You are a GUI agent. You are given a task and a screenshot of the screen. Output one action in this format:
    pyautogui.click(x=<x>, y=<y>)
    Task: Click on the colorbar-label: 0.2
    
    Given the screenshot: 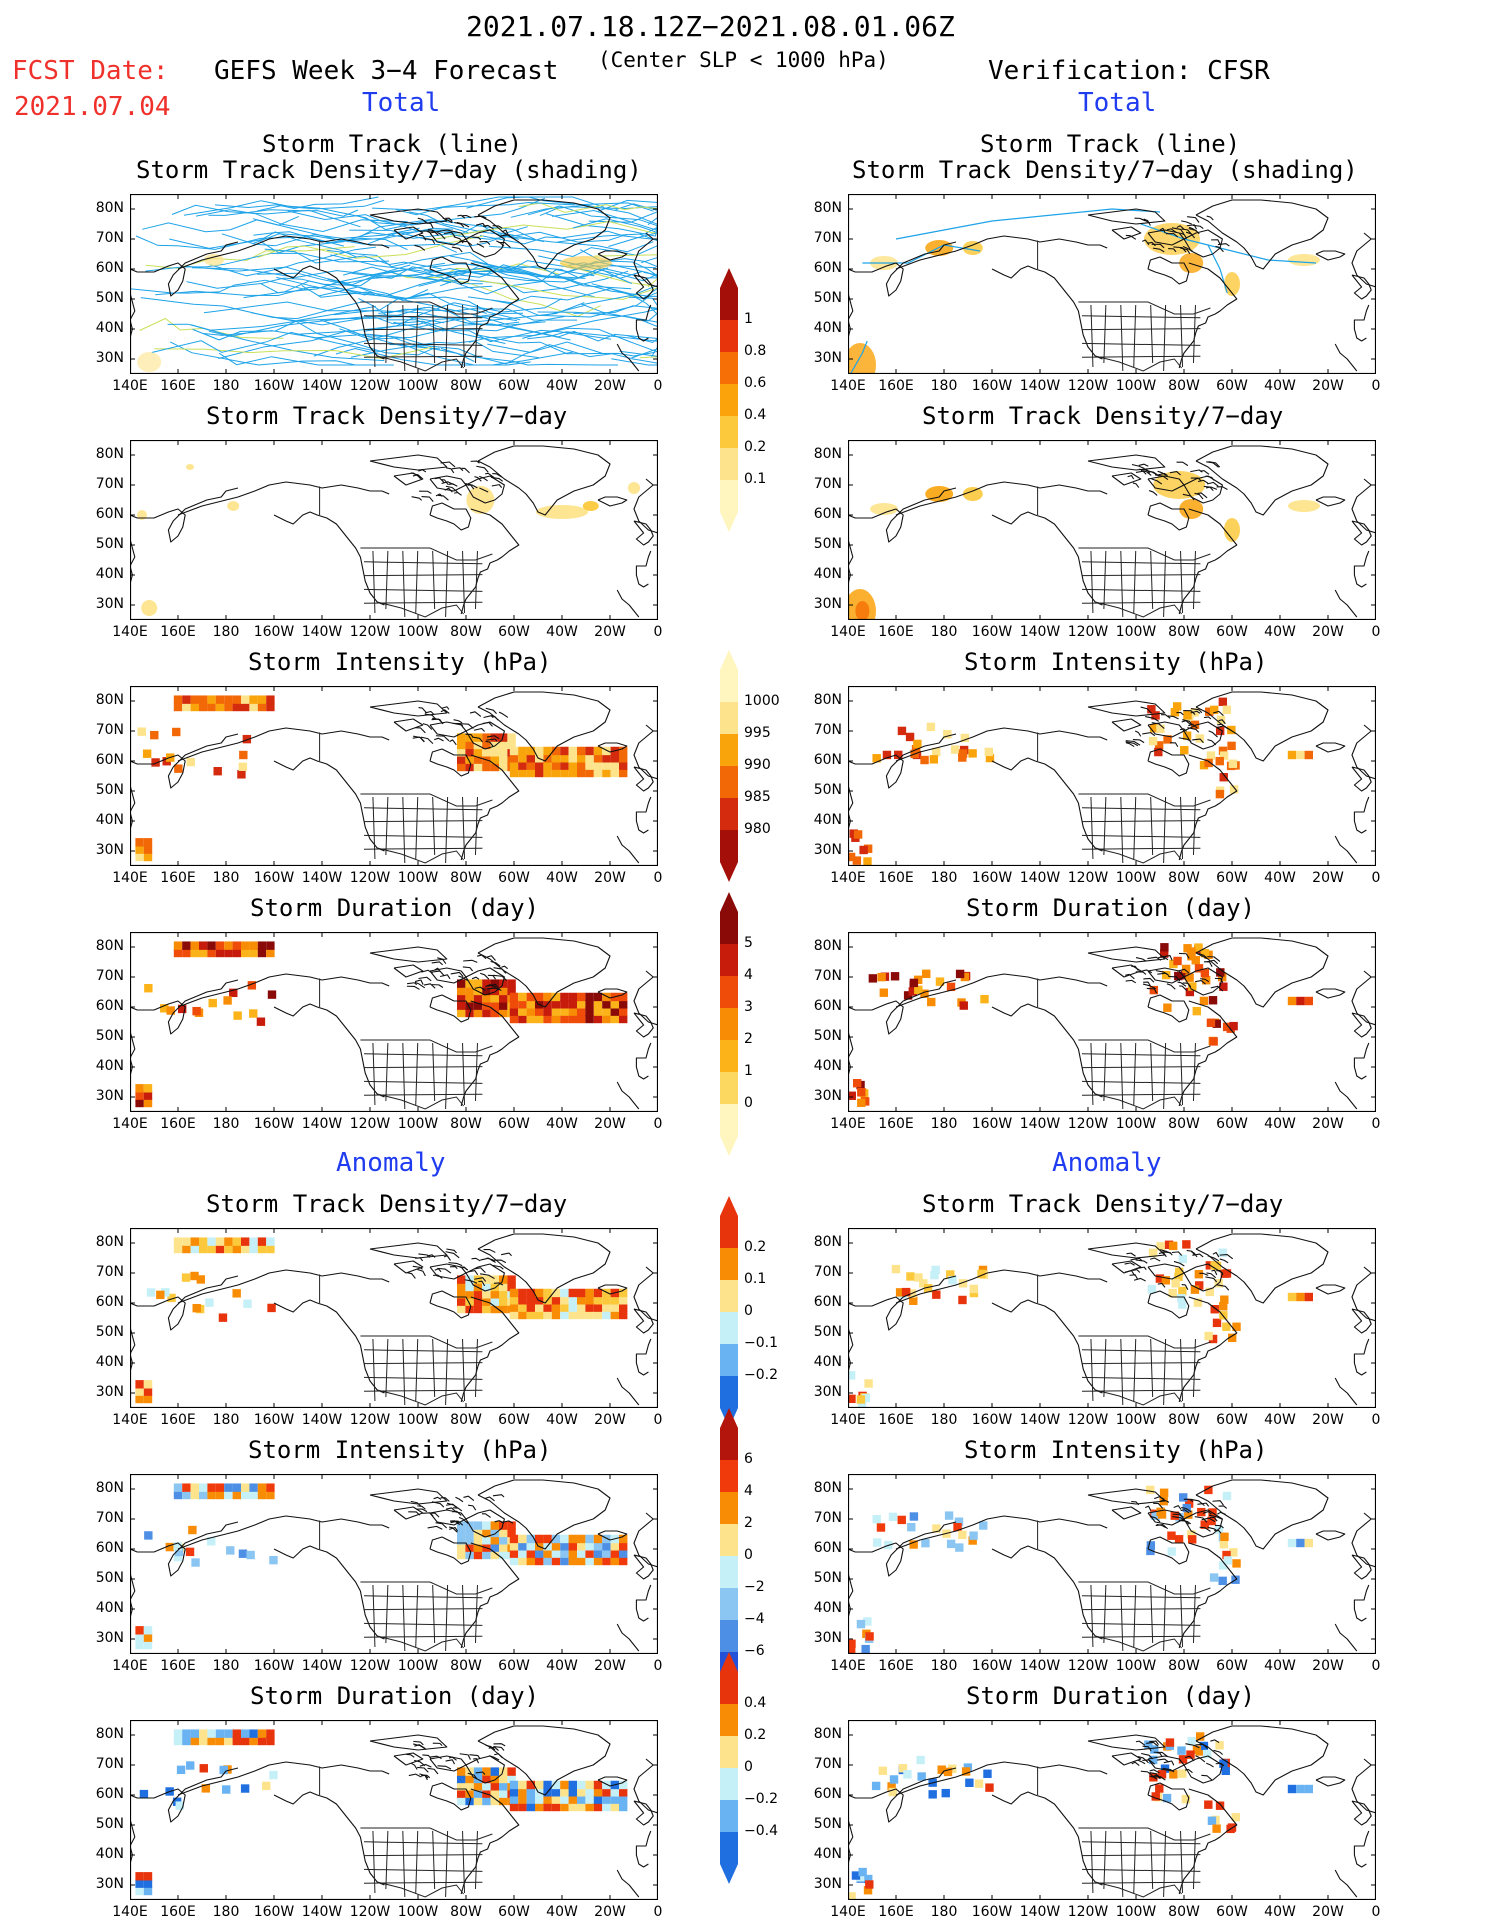 What is the action you would take?
    pyautogui.click(x=755, y=1735)
    